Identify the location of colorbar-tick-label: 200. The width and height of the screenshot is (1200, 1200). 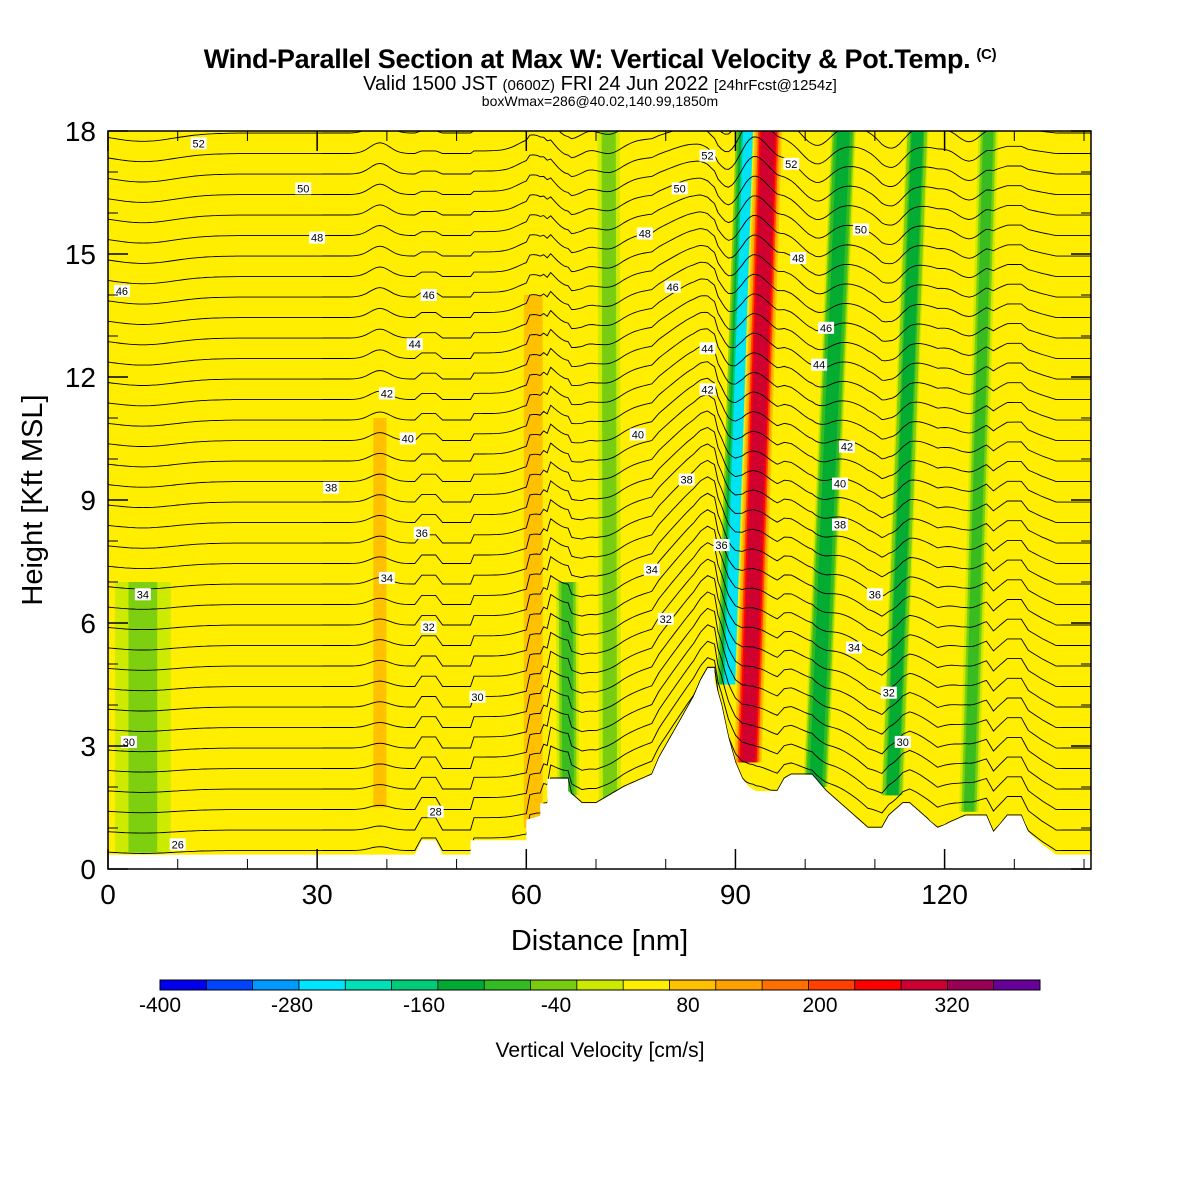
(819, 1005).